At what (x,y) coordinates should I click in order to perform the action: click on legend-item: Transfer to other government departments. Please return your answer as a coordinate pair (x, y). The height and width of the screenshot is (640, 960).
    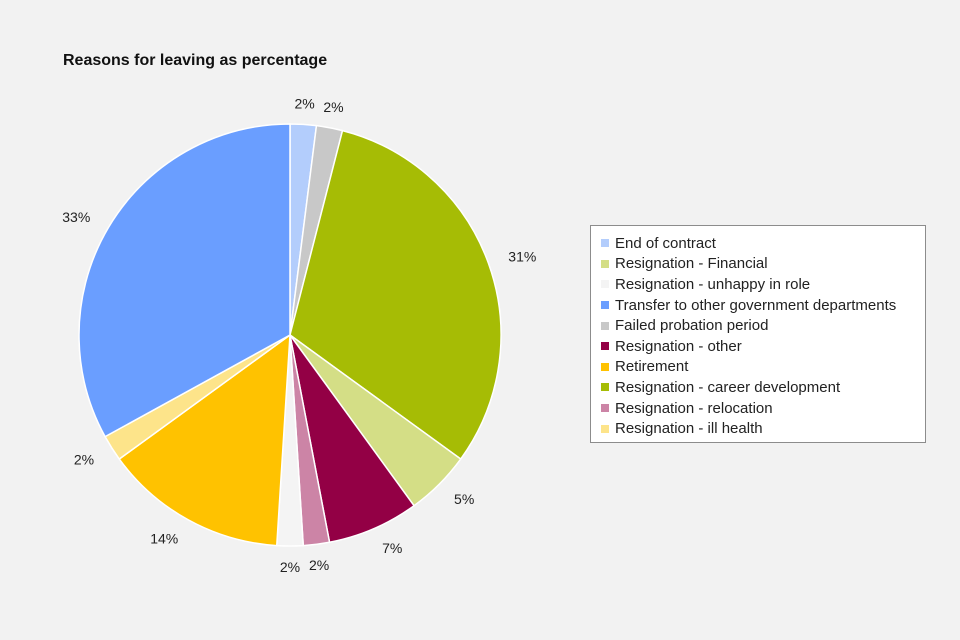
    Looking at the image, I should click on (763, 305).